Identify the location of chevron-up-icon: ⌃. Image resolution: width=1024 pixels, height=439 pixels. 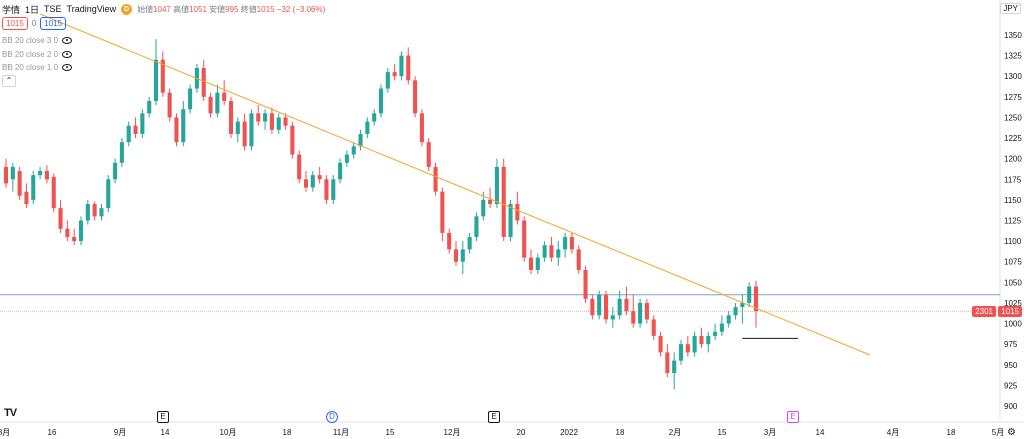
(9, 81).